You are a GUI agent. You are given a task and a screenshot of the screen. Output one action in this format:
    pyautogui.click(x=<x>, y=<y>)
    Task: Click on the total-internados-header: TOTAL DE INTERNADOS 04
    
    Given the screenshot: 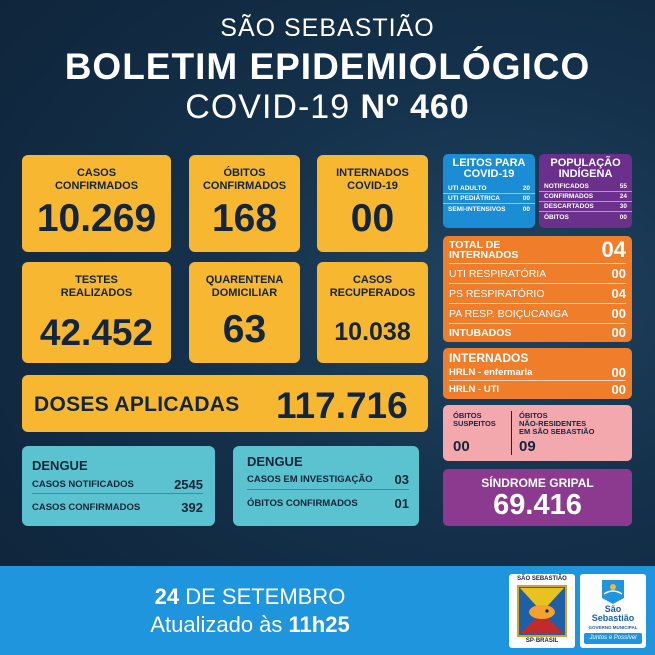 What is the action you would take?
    pyautogui.click(x=537, y=250)
    